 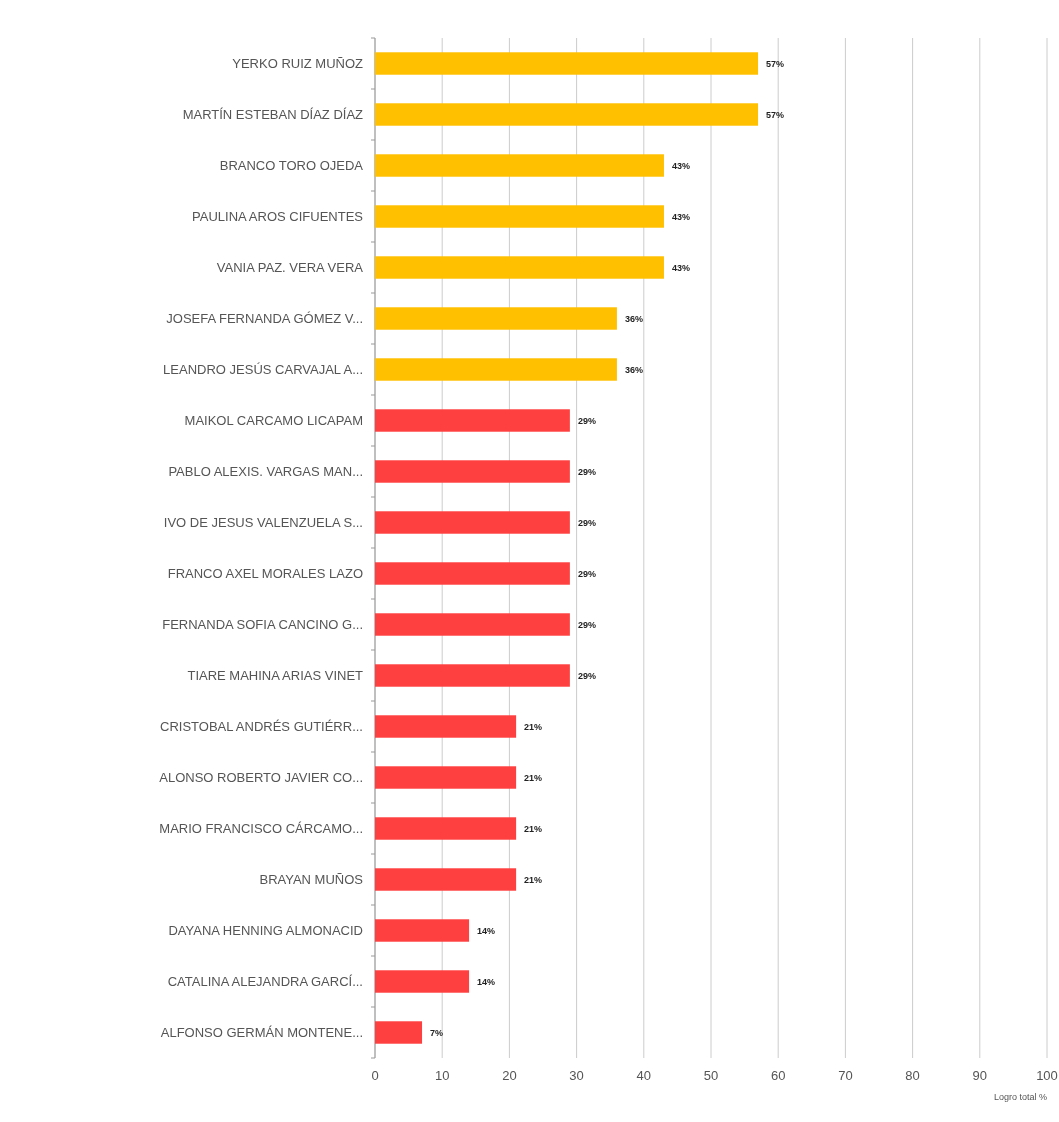 What do you see at coordinates (275, 676) in the screenshot?
I see `y-tick-label: TIARE MAHINA ARIAS VINET` at bounding box center [275, 676].